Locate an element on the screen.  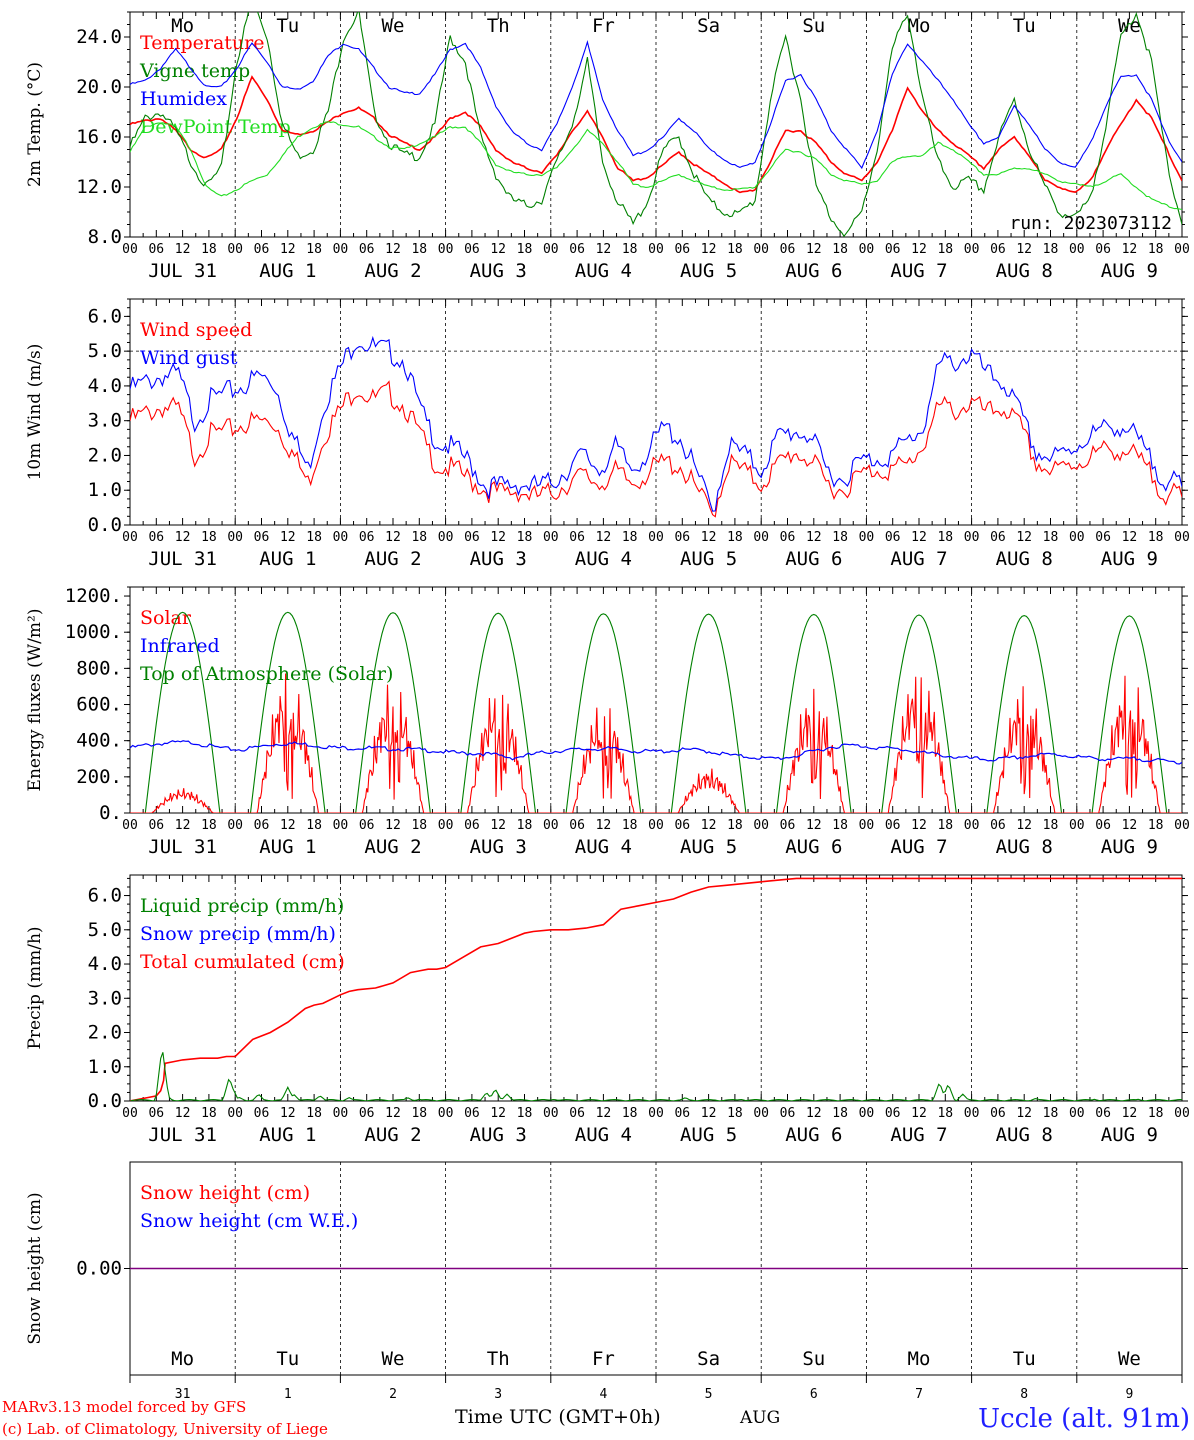
y-tick-label: 1.0 is located at coordinates (105, 1067).